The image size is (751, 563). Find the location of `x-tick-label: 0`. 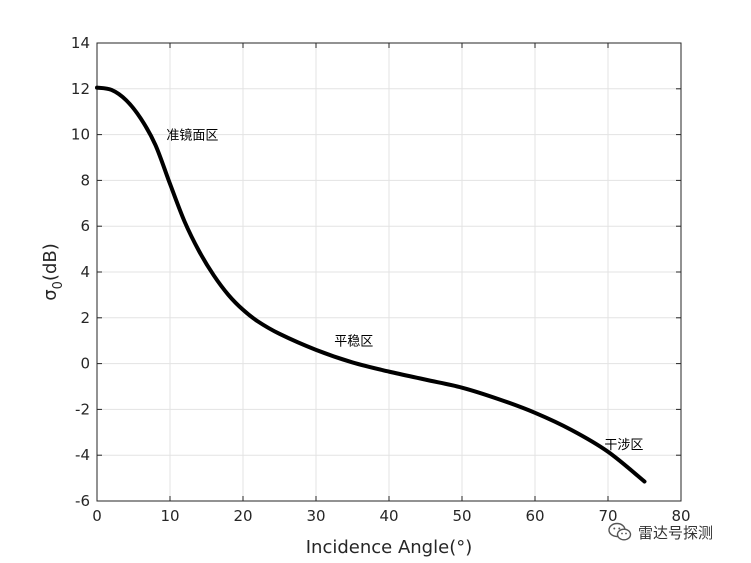

x-tick-label: 0 is located at coordinates (97, 516).